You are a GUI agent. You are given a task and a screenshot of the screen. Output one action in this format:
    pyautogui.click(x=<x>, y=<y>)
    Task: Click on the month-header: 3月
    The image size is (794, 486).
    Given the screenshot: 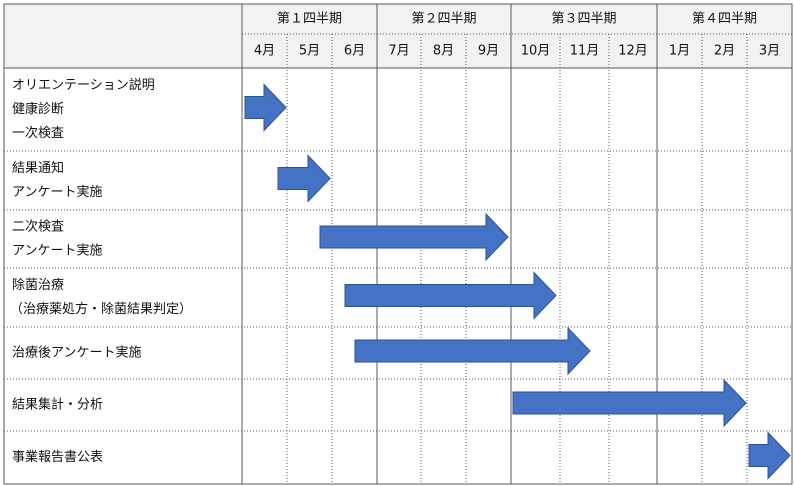 What is the action you would take?
    pyautogui.click(x=769, y=51)
    